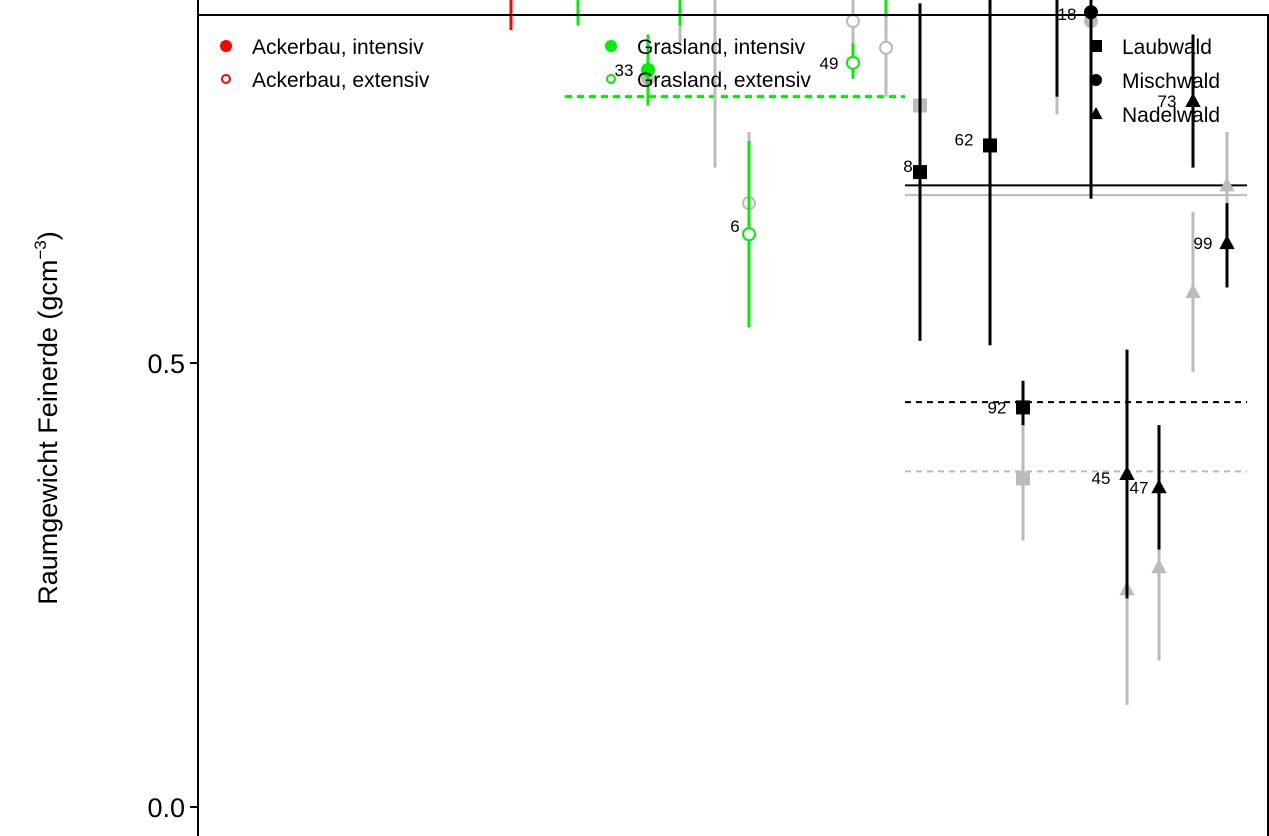 This screenshot has height=836, width=1269. Describe the element at coordinates (1167, 47) in the screenshot. I see `legend-label: Laubwald` at that location.